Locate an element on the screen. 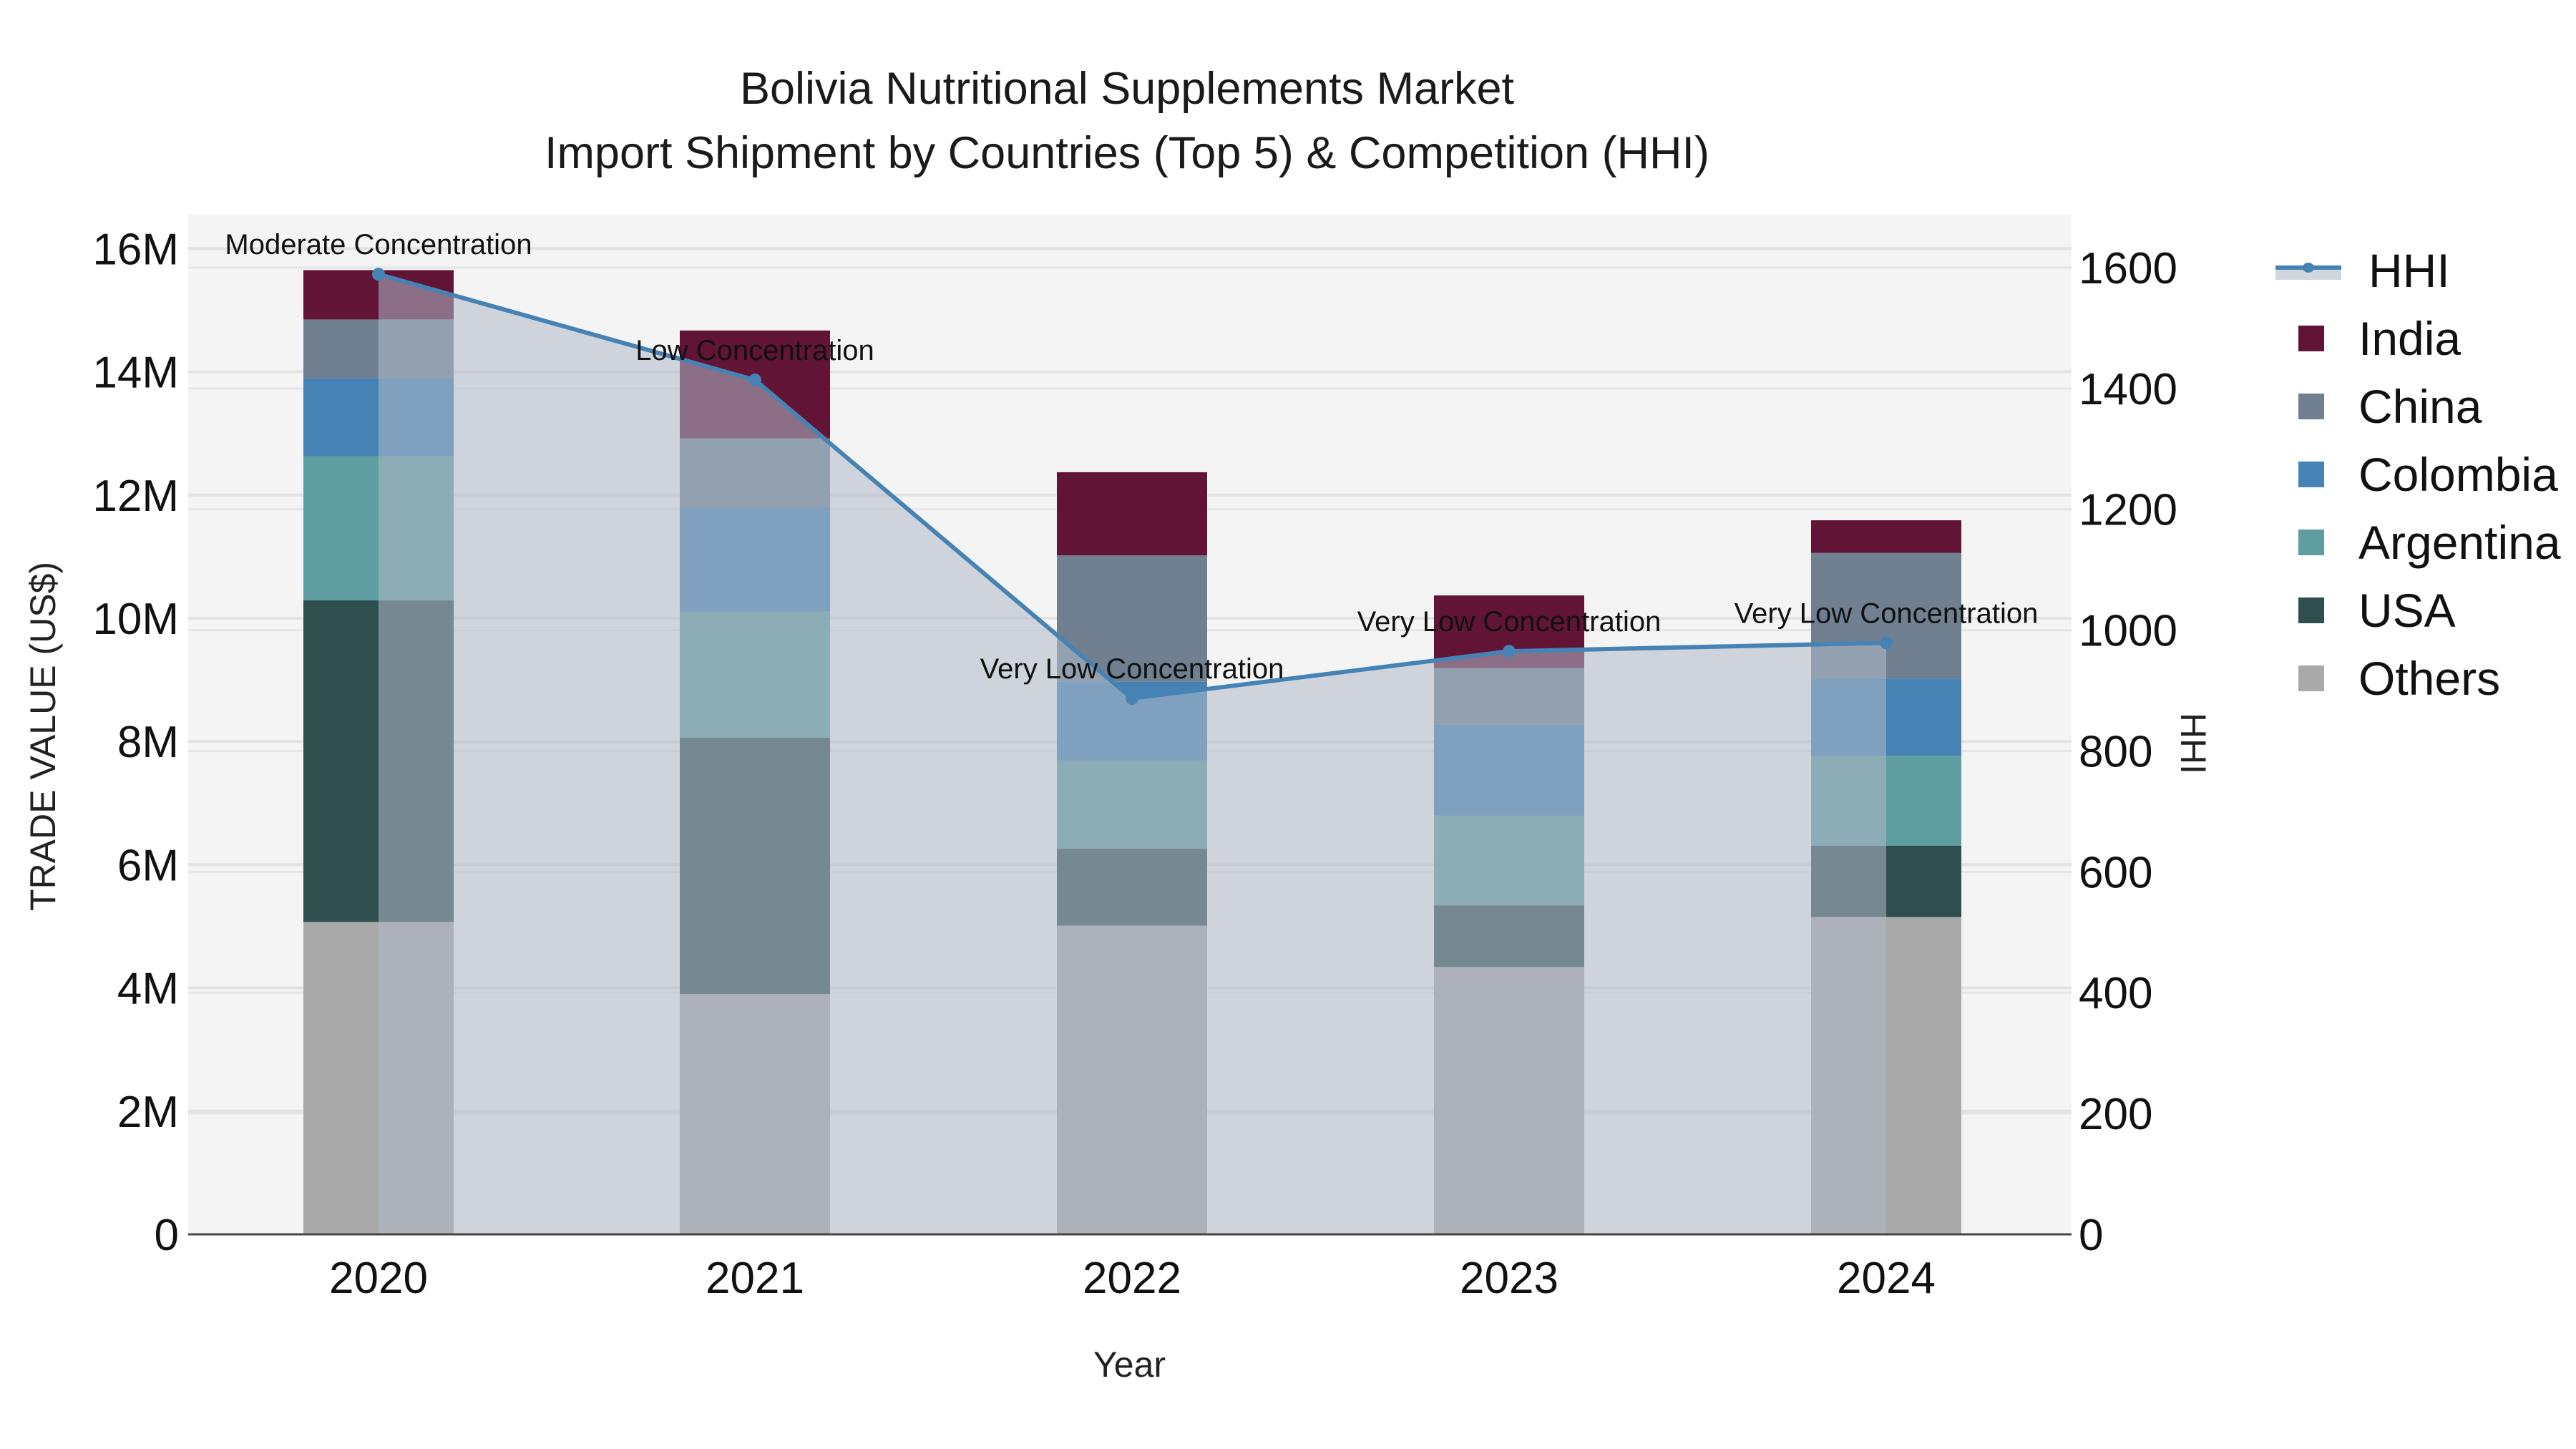  legend-label: HHI is located at coordinates (2409, 270).